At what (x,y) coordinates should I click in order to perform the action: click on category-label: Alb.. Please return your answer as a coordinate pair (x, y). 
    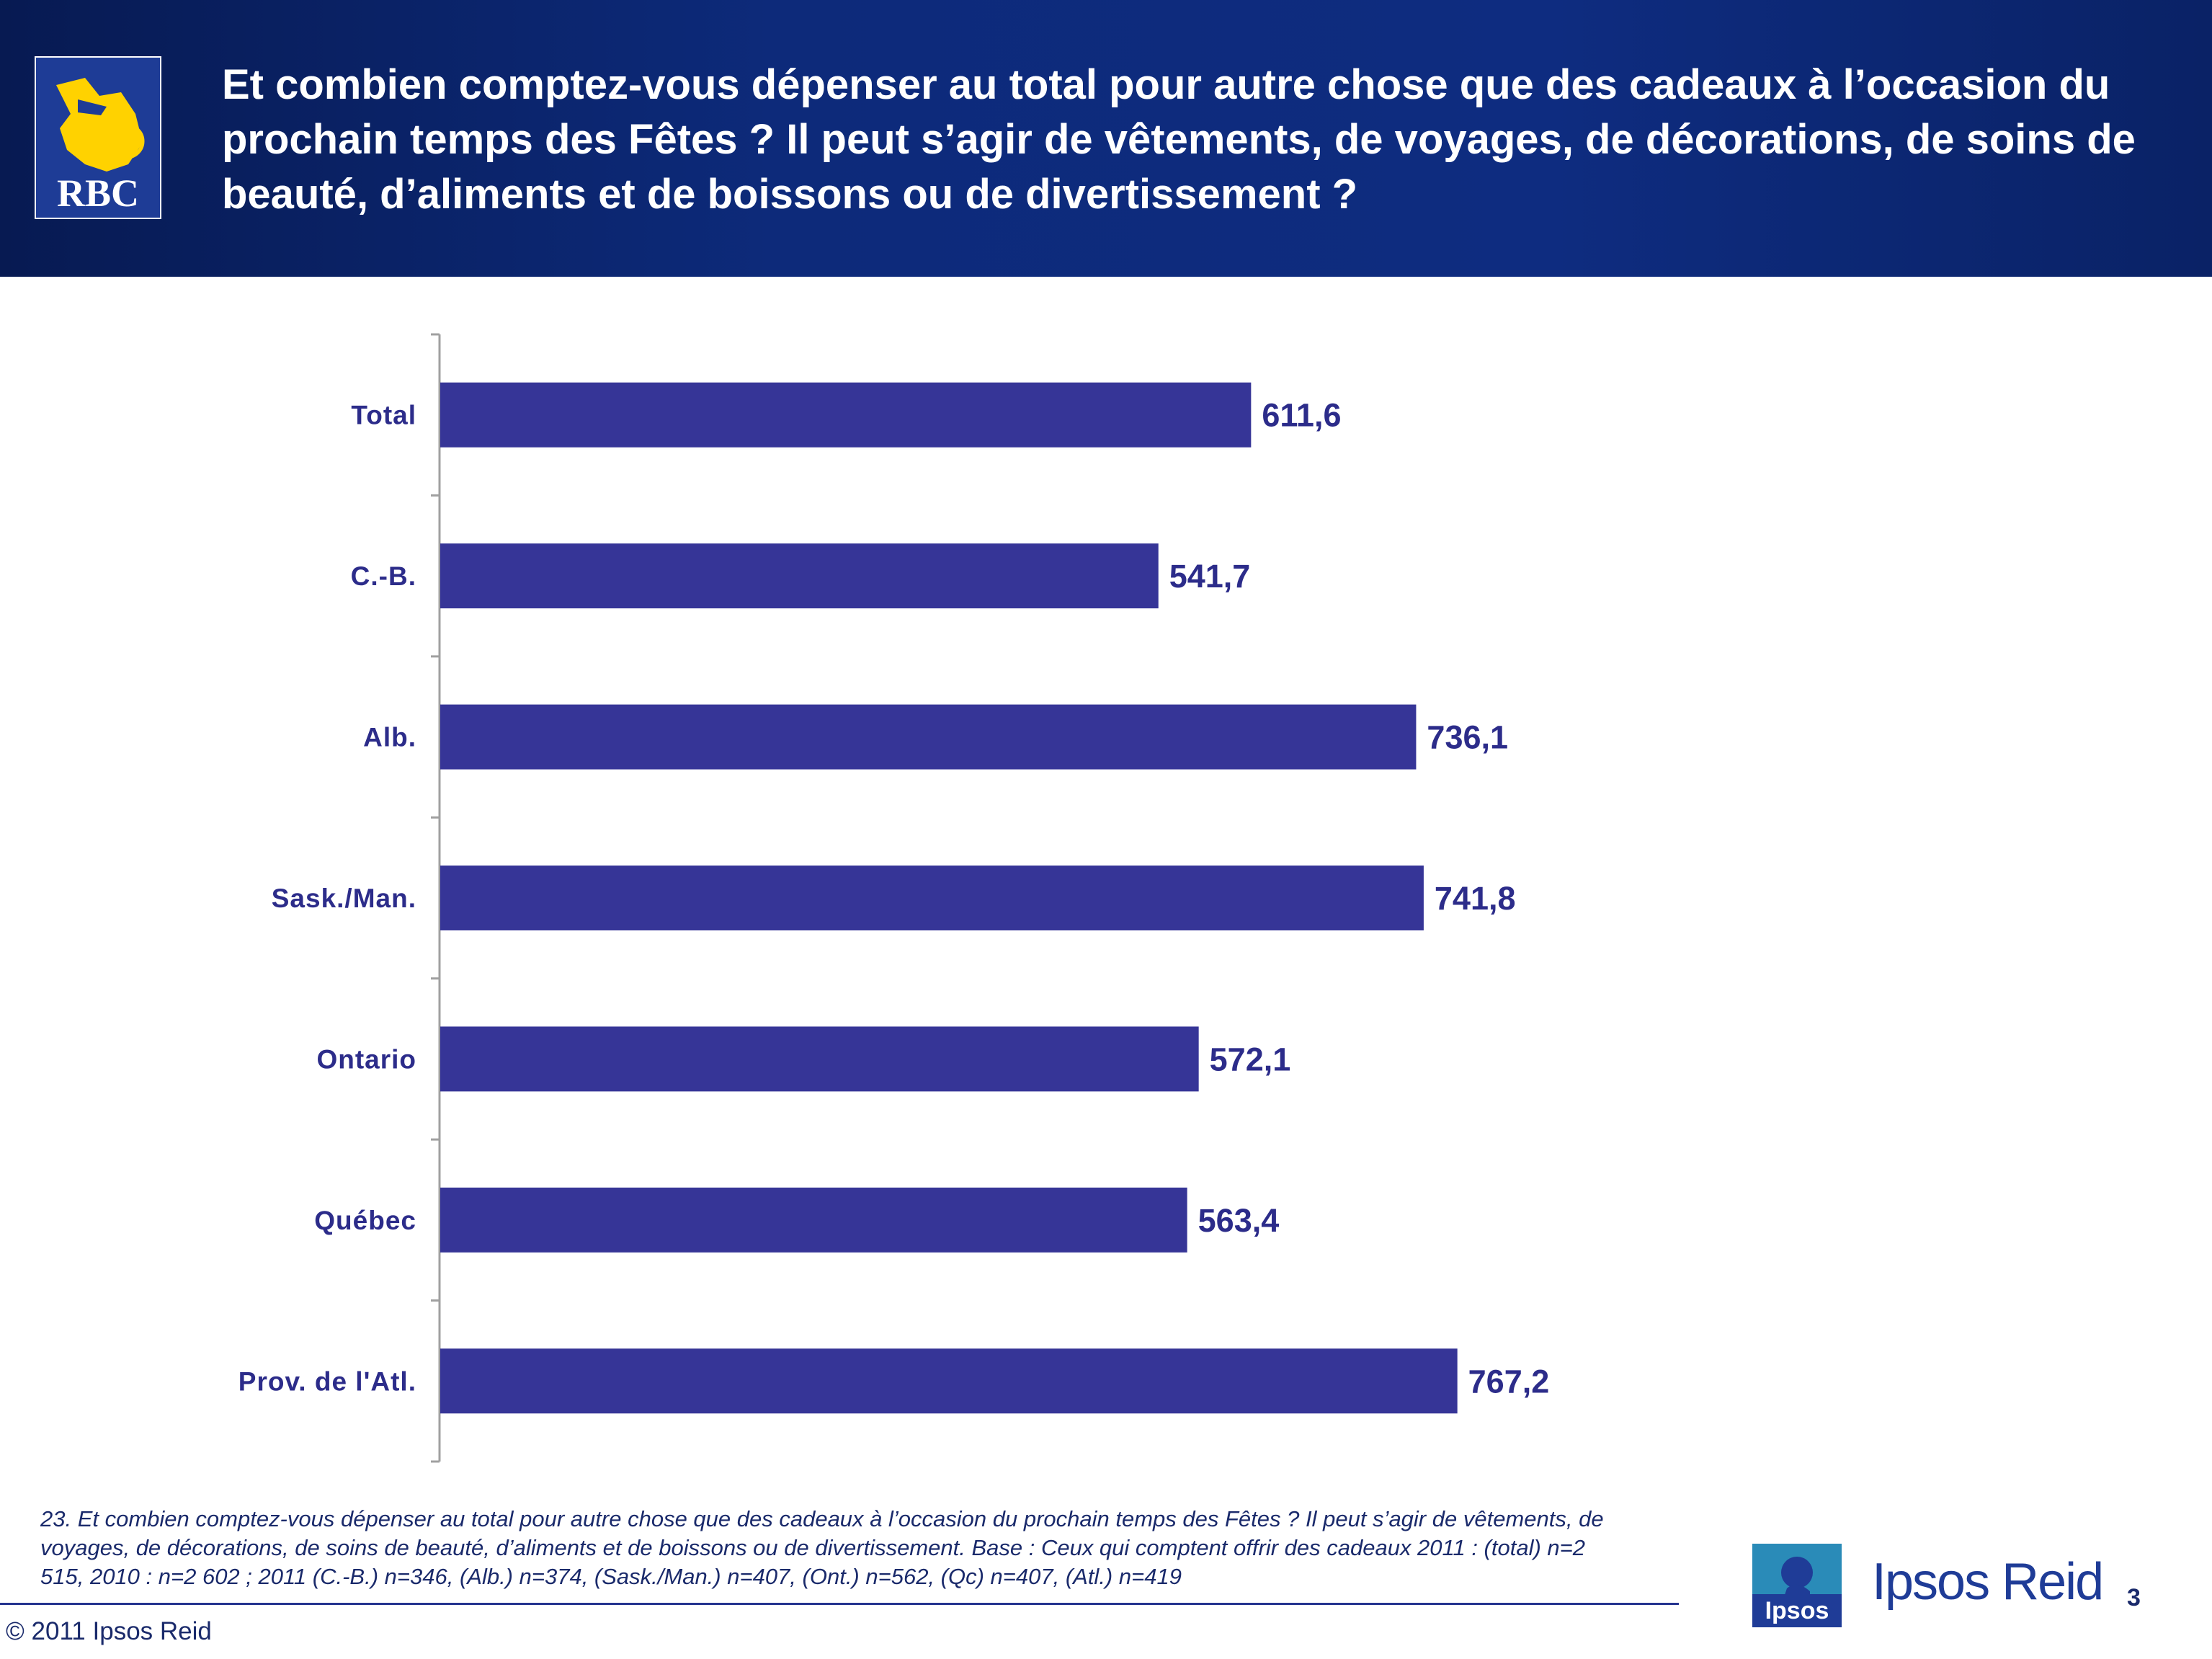
    Looking at the image, I should click on (390, 737).